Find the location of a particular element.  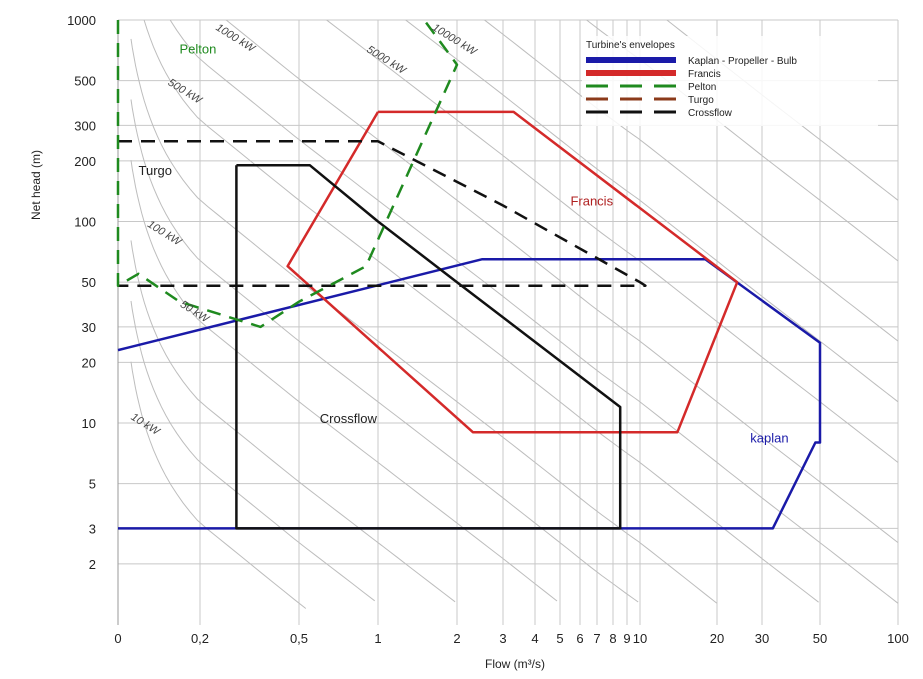

x-tick-label: 6 is located at coordinates (579, 638).